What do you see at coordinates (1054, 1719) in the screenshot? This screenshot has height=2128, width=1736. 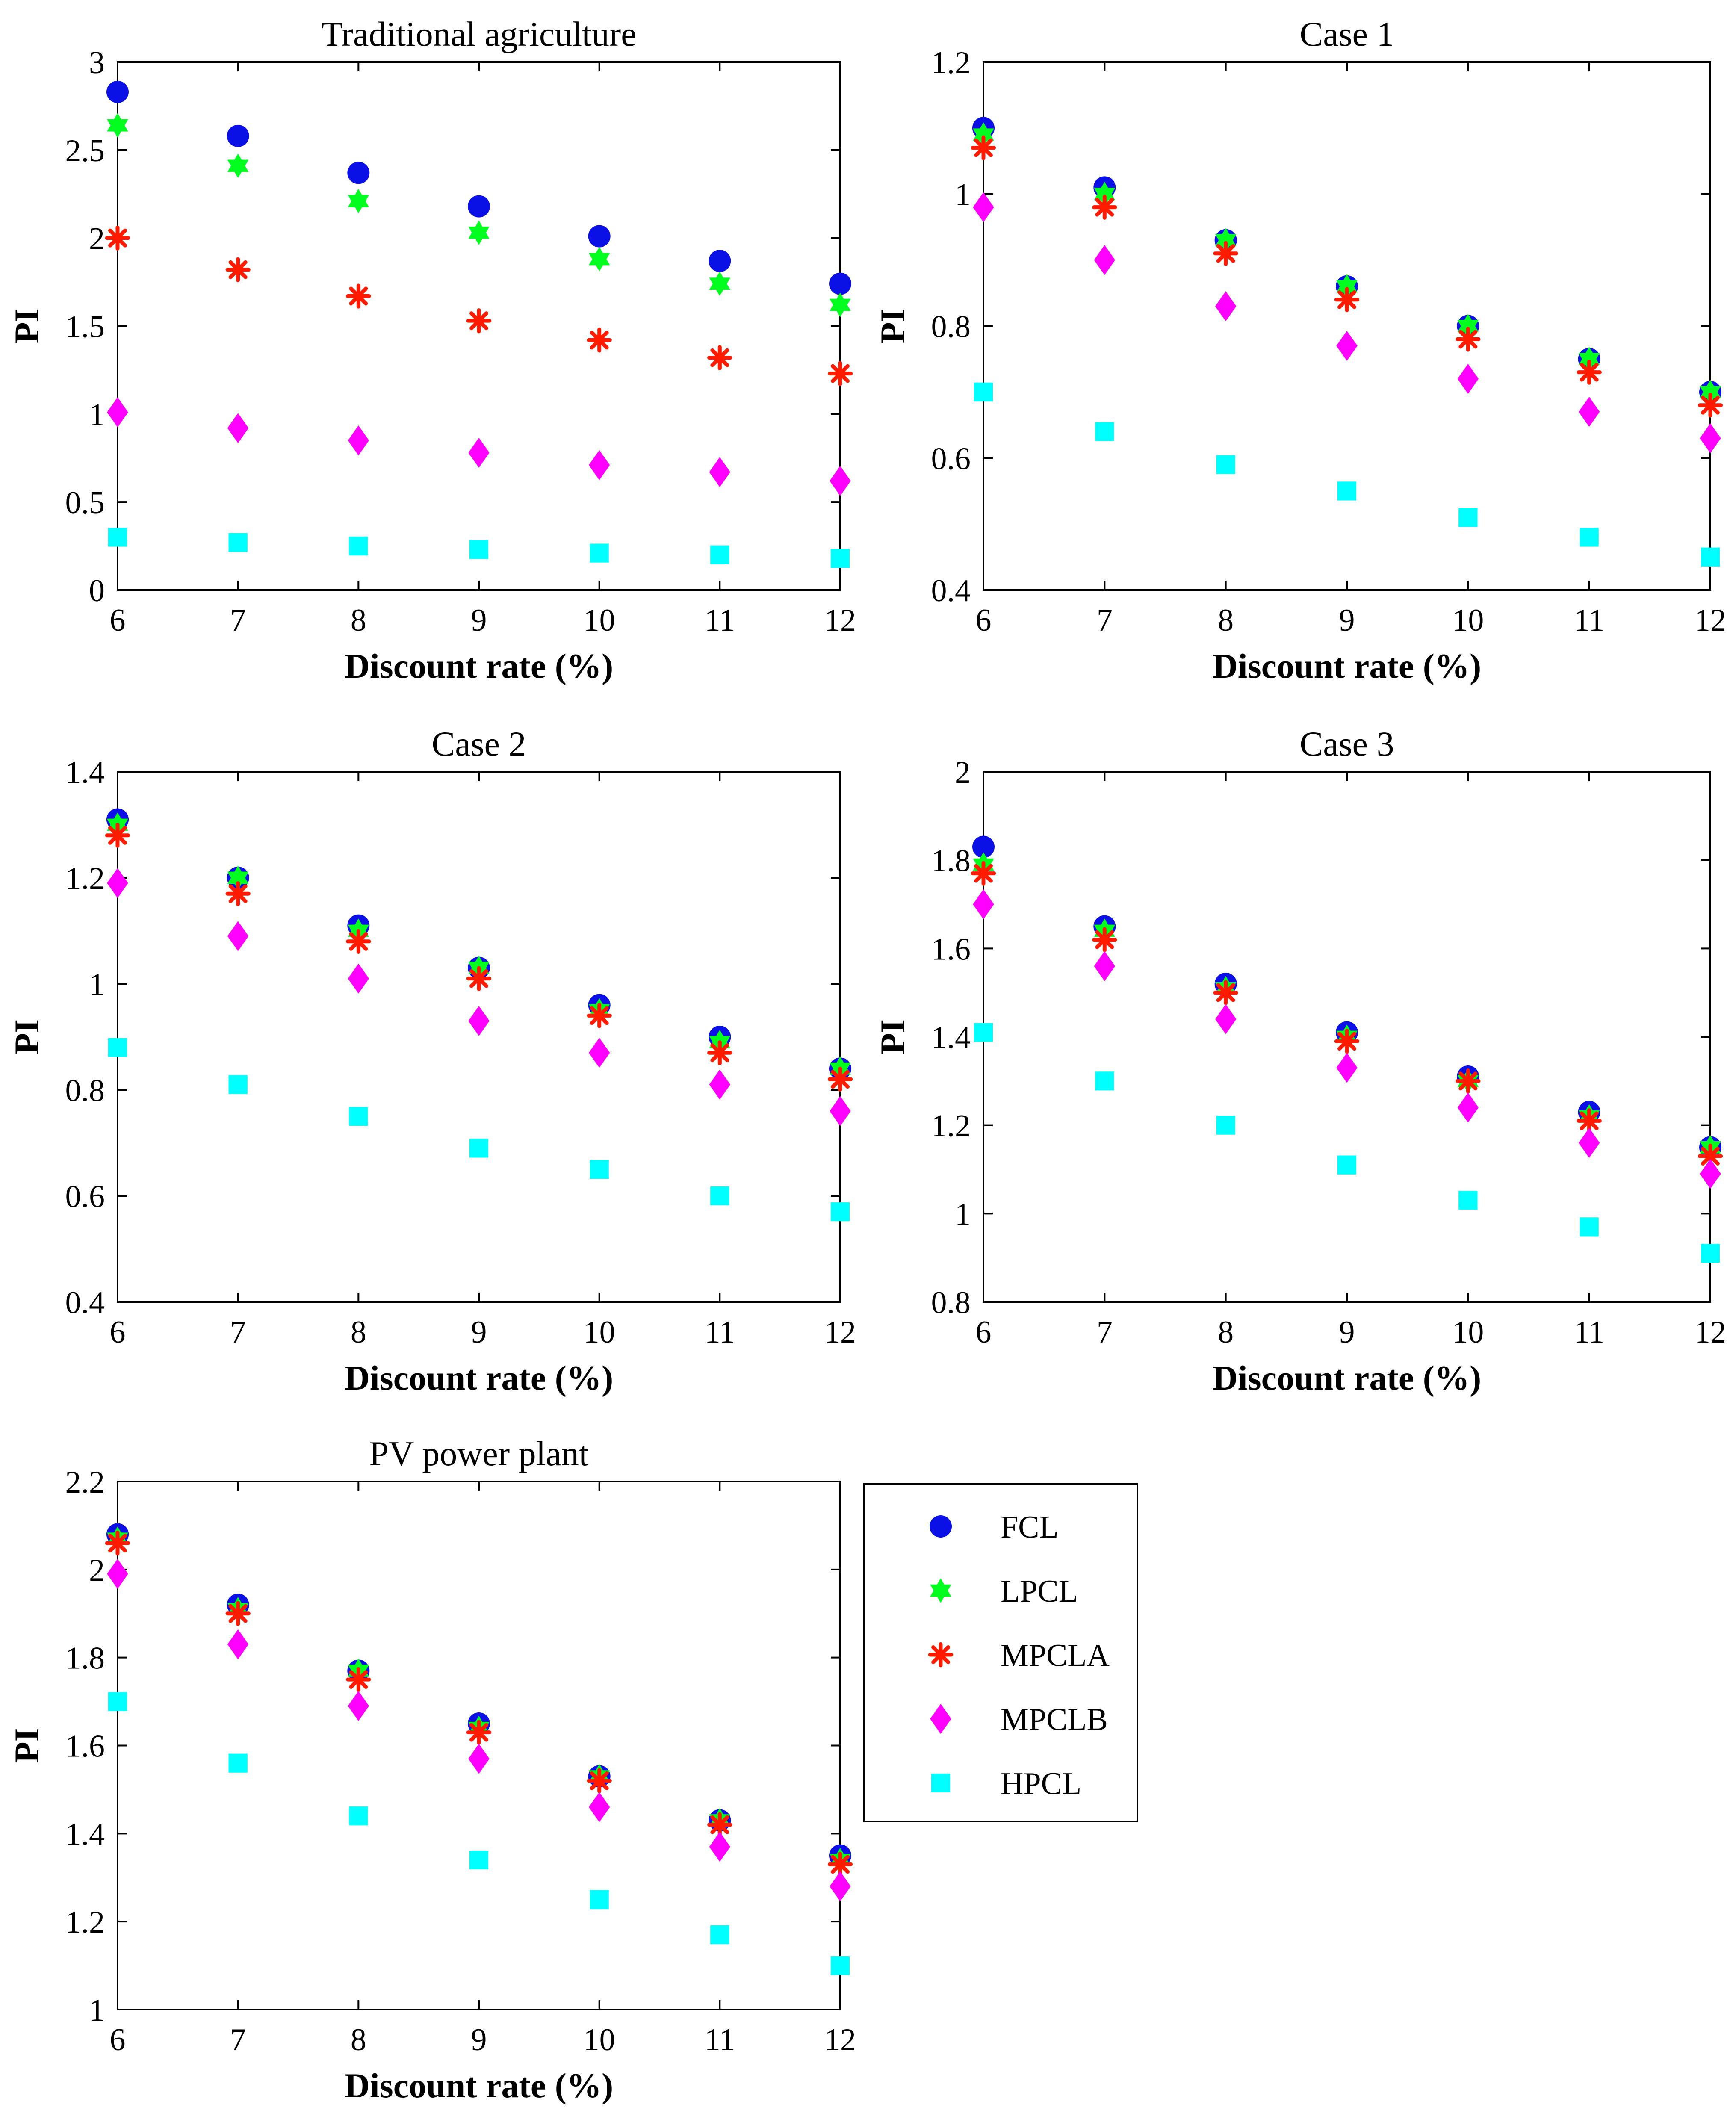 I see `legend-label-mpclb: MPCLB` at bounding box center [1054, 1719].